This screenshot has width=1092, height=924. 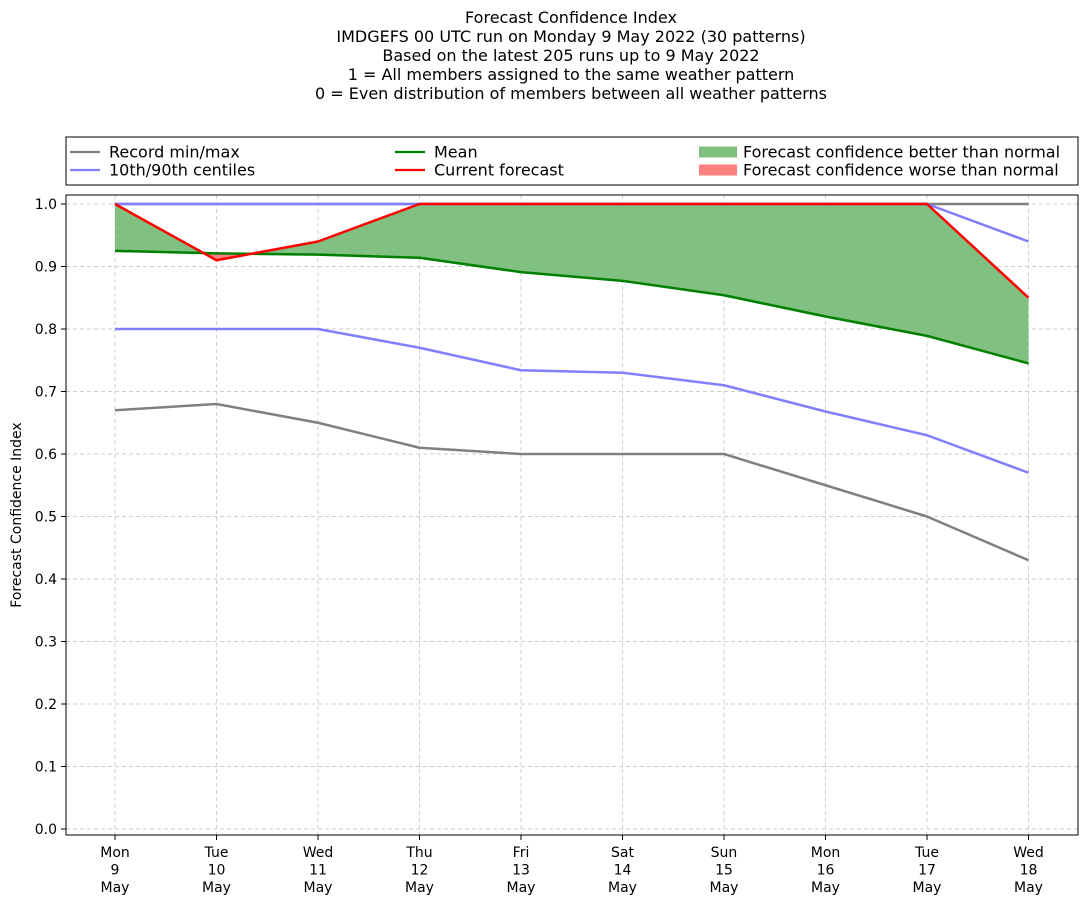 What do you see at coordinates (46, 830) in the screenshot?
I see `y-tick-label-0: 0.0` at bounding box center [46, 830].